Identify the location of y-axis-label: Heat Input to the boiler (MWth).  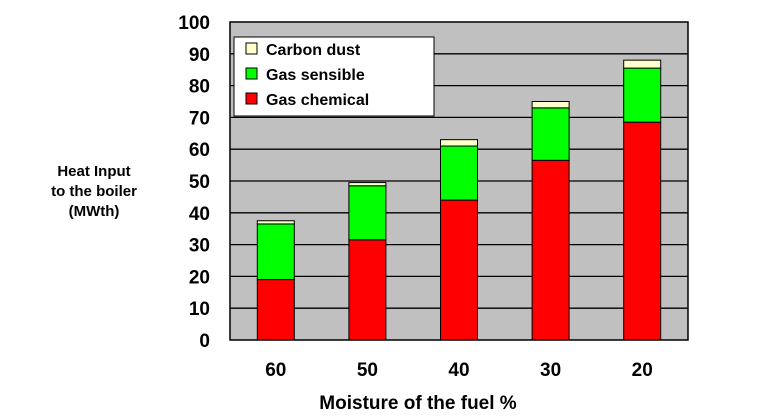
(94, 192).